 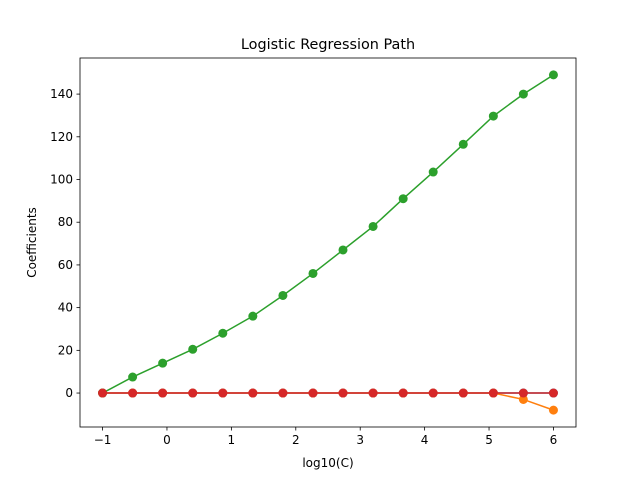 What do you see at coordinates (554, 440) in the screenshot?
I see `x-tick-label: 6` at bounding box center [554, 440].